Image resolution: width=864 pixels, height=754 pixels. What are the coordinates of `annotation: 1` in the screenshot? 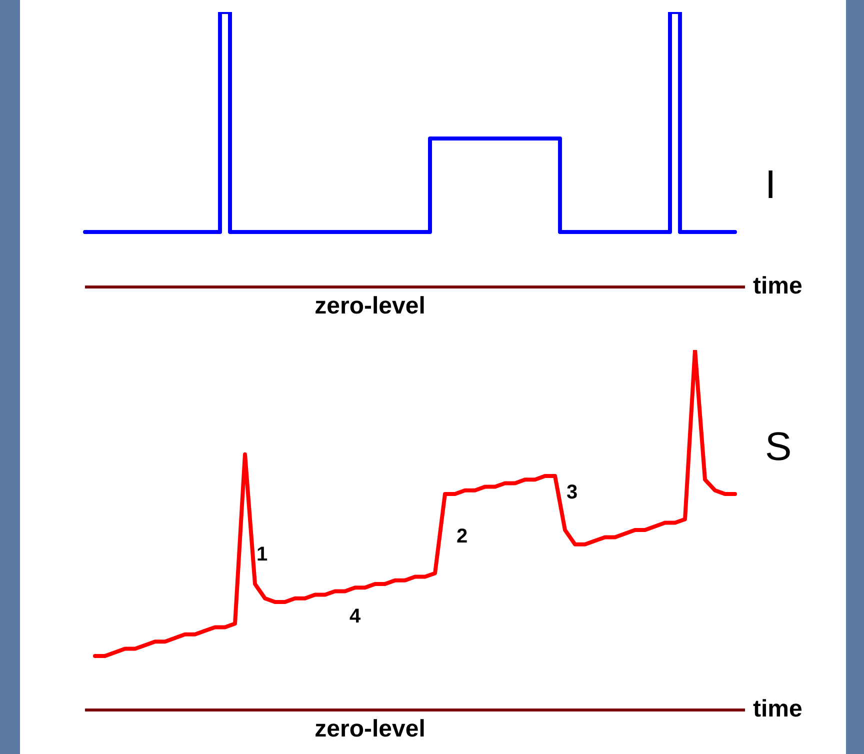 It's located at (262, 555).